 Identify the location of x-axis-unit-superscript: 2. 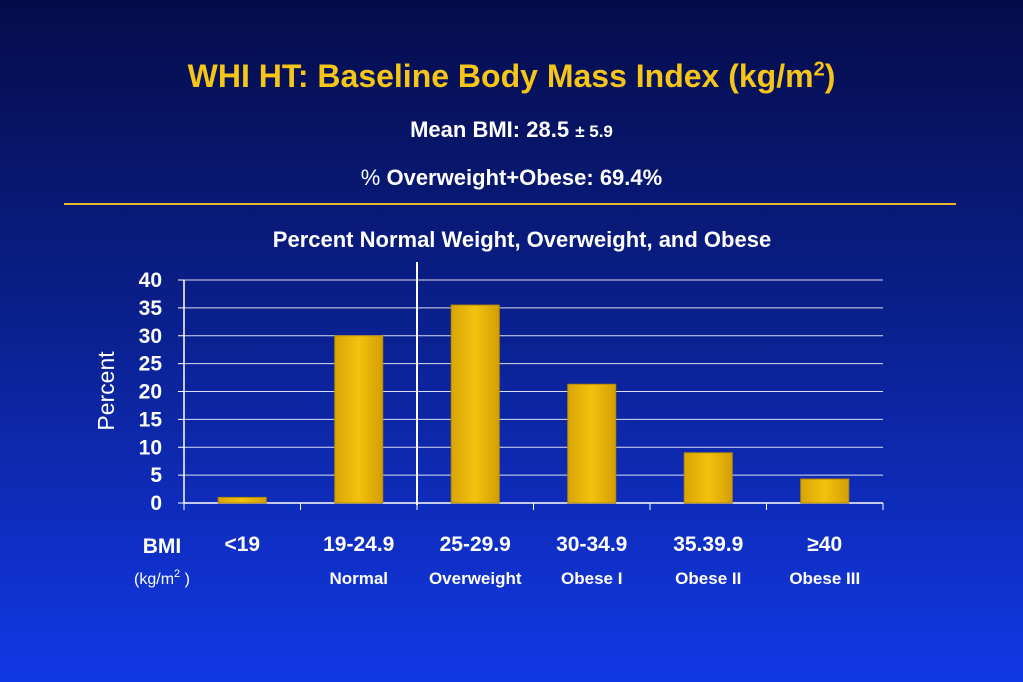
(177, 574).